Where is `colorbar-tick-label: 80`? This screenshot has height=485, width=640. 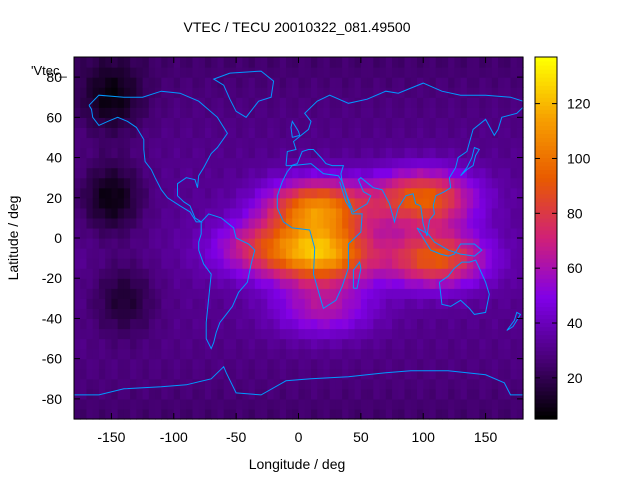
colorbar-tick-label: 80 is located at coordinates (575, 213).